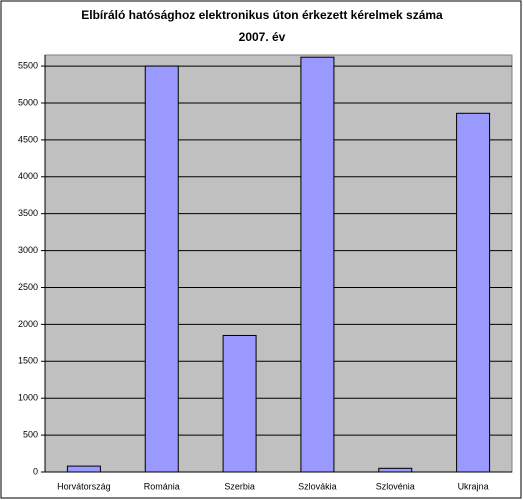  What do you see at coordinates (35, 471) in the screenshot?
I see `y-tick-label: 0` at bounding box center [35, 471].